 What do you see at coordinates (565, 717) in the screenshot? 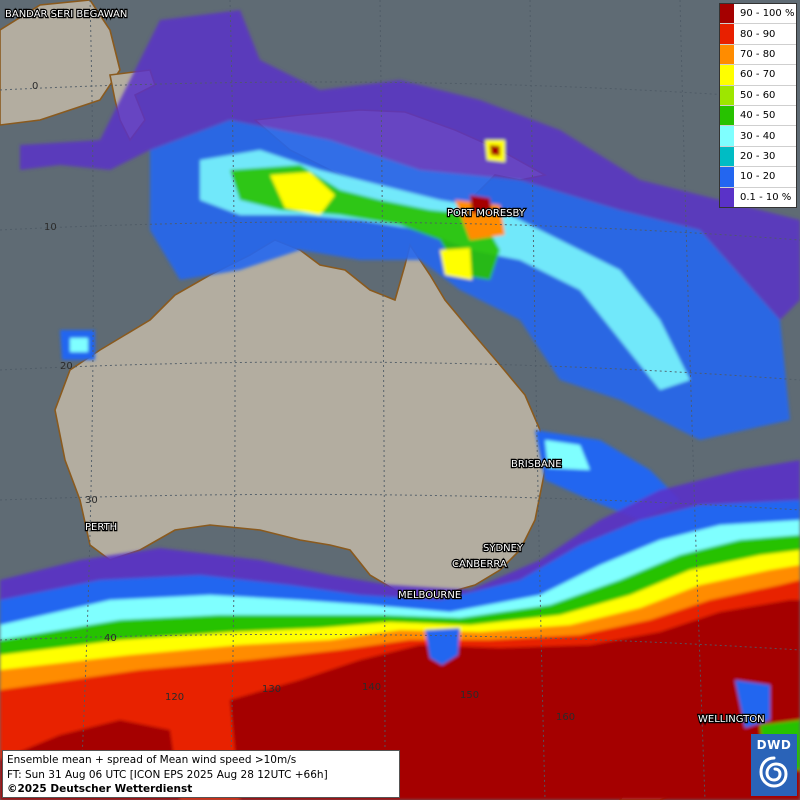
I see `lon-label: 160` at bounding box center [565, 717].